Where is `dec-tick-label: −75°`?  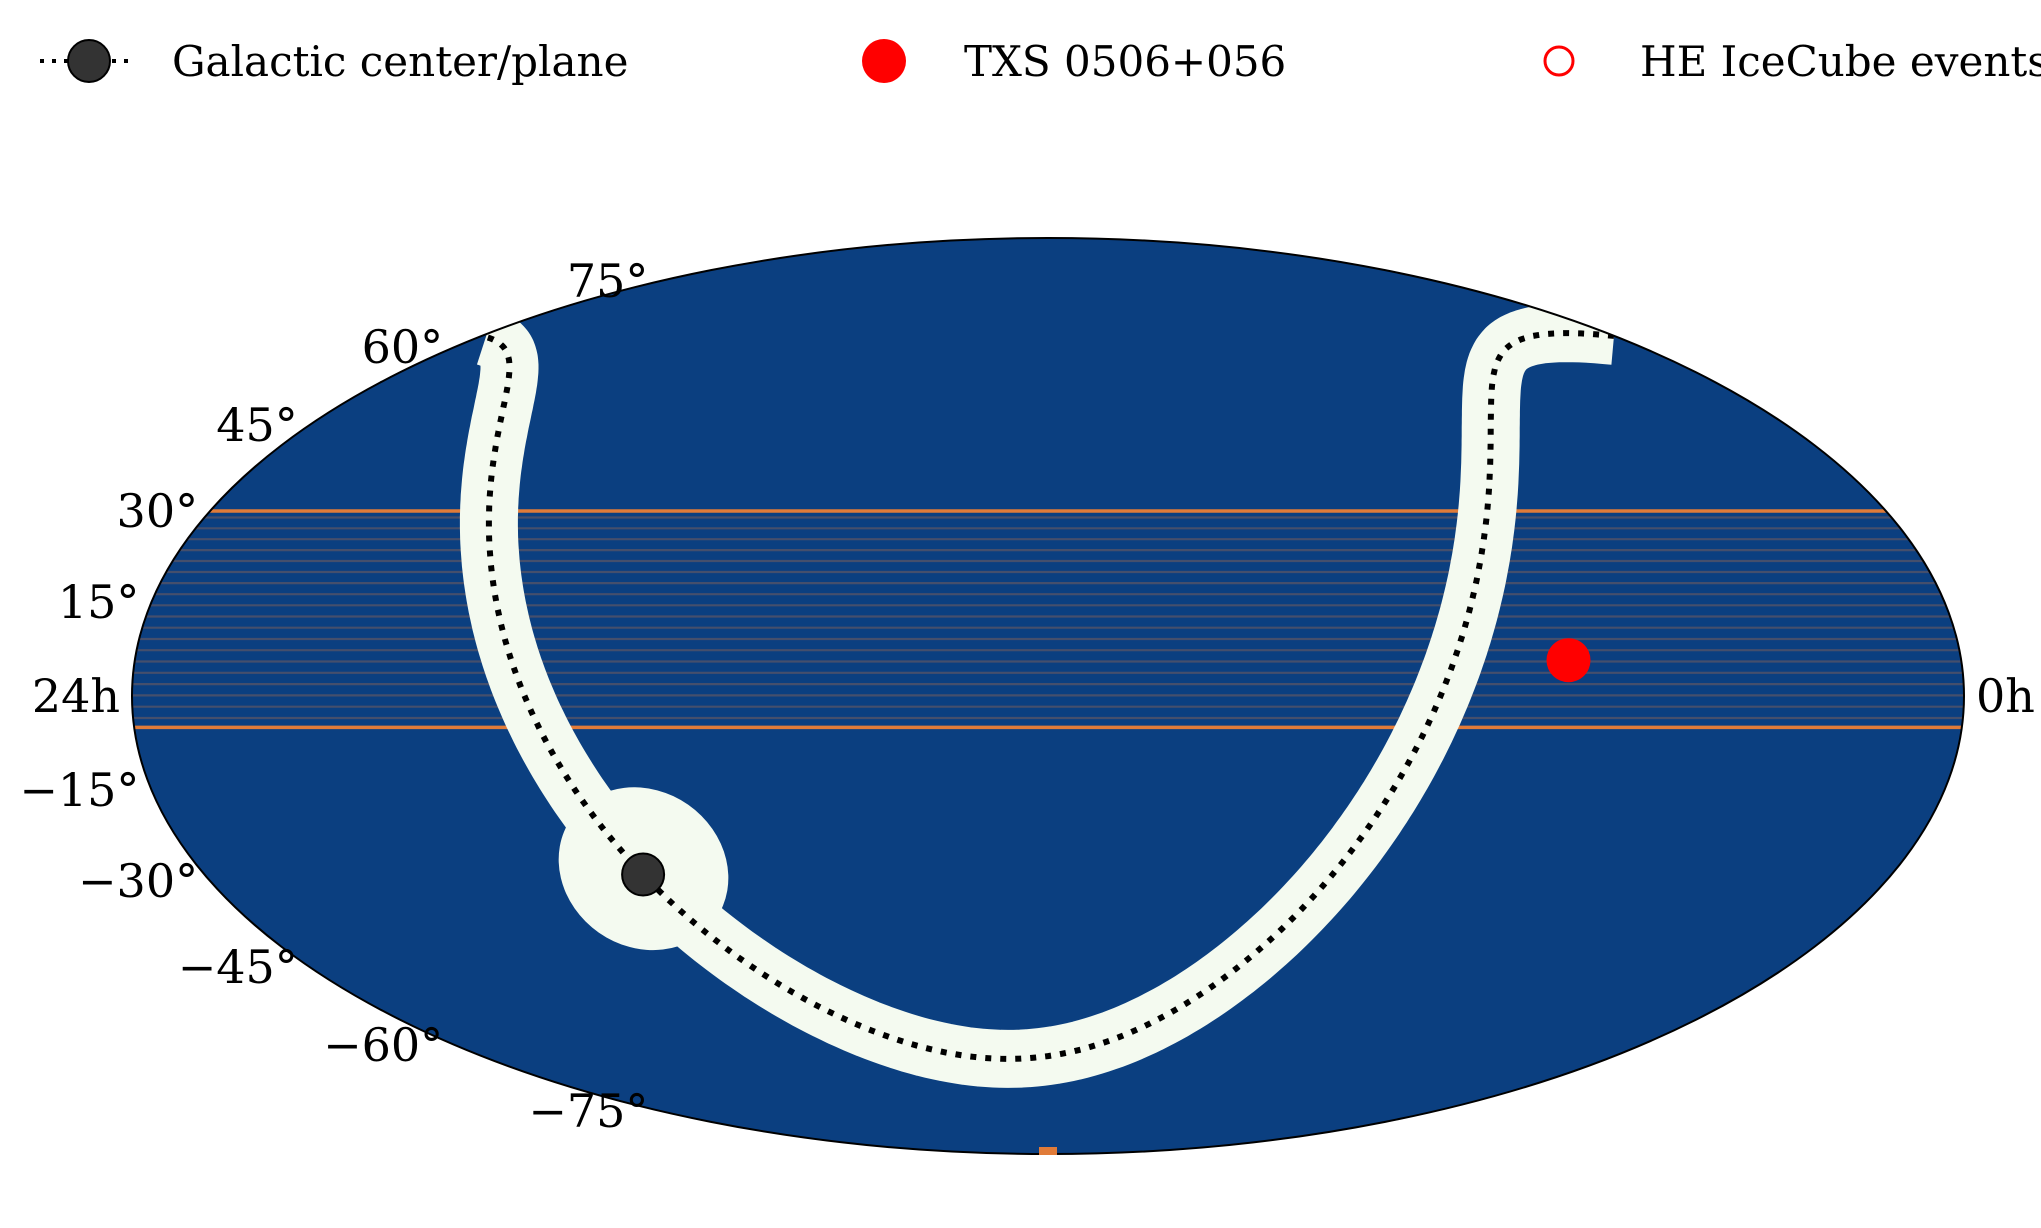 dec-tick-label: −75° is located at coordinates (588, 1111).